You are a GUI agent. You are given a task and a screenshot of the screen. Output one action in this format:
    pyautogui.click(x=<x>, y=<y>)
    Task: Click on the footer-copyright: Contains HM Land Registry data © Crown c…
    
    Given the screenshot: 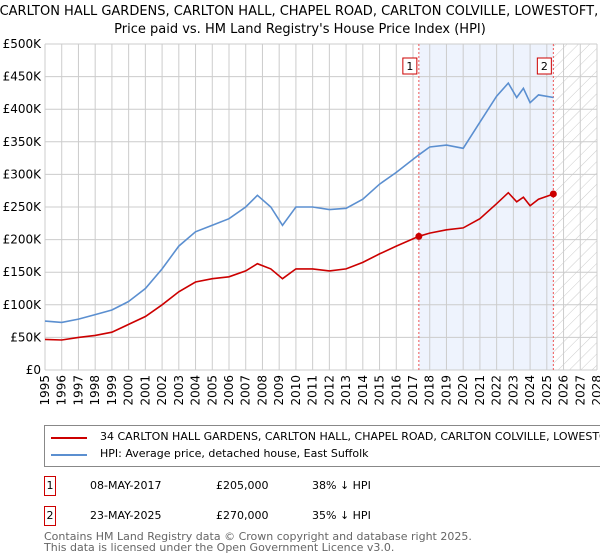 What is the action you would take?
    pyautogui.click(x=258, y=536)
    